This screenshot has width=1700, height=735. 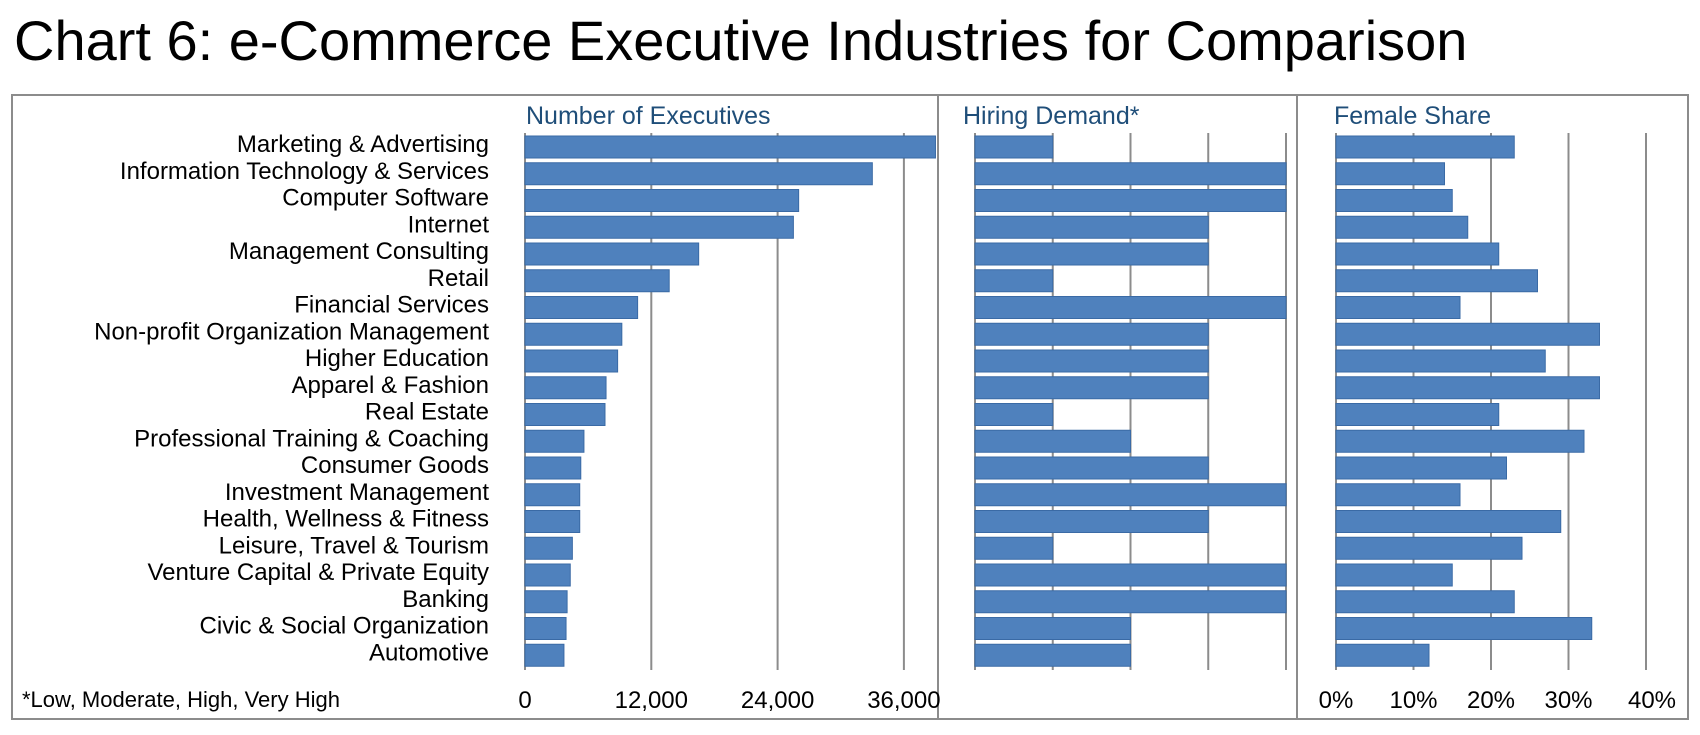 What do you see at coordinates (573, 334) in the screenshot?
I see `bar-number-of-executives-non-profit-organization-management` at bounding box center [573, 334].